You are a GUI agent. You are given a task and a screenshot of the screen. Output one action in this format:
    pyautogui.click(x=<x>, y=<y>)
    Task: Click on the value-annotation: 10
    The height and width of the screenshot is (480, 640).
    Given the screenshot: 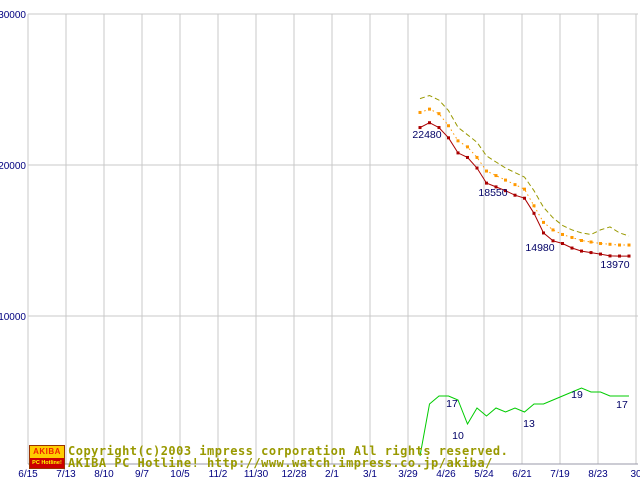 What is the action you would take?
    pyautogui.click(x=458, y=436)
    